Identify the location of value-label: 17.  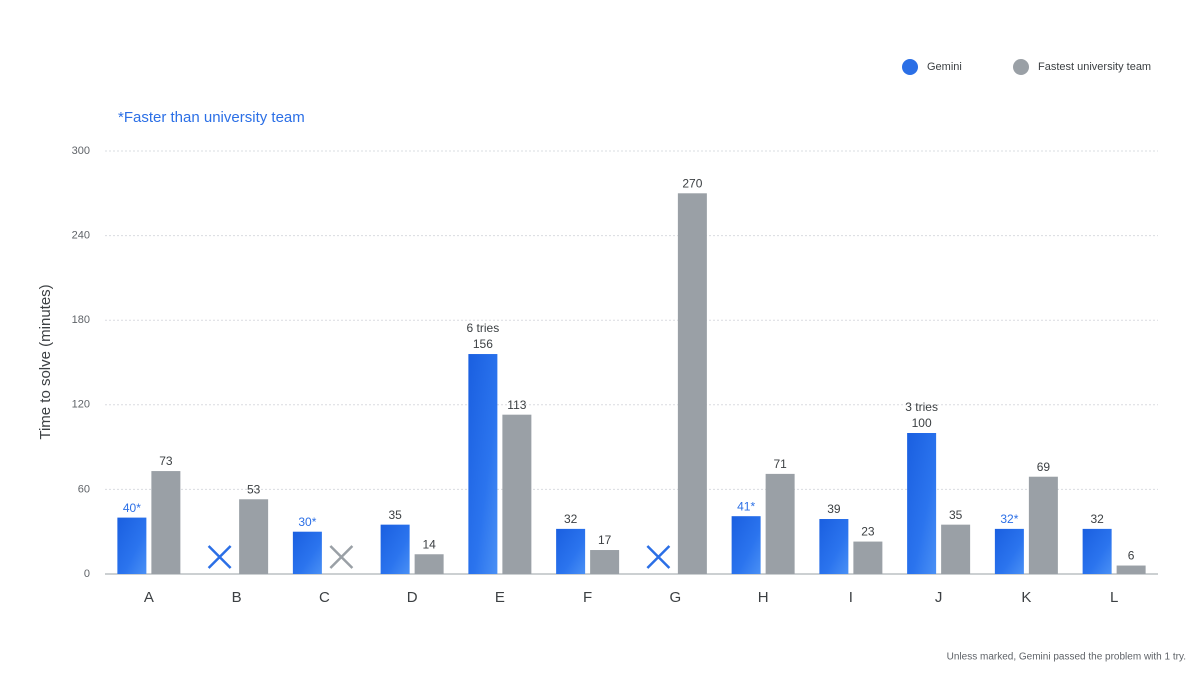
(605, 540).